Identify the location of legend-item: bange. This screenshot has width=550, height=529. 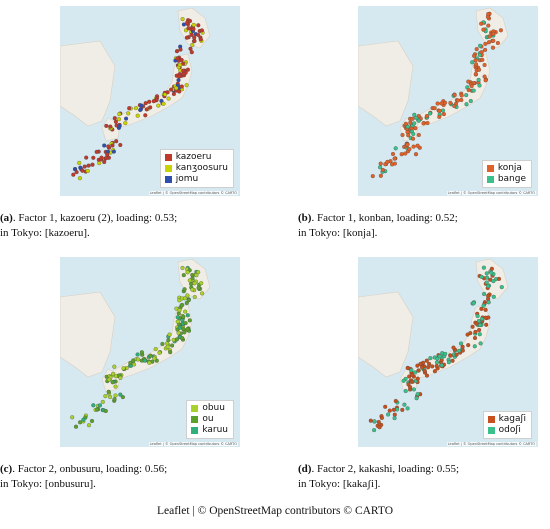
(506, 179).